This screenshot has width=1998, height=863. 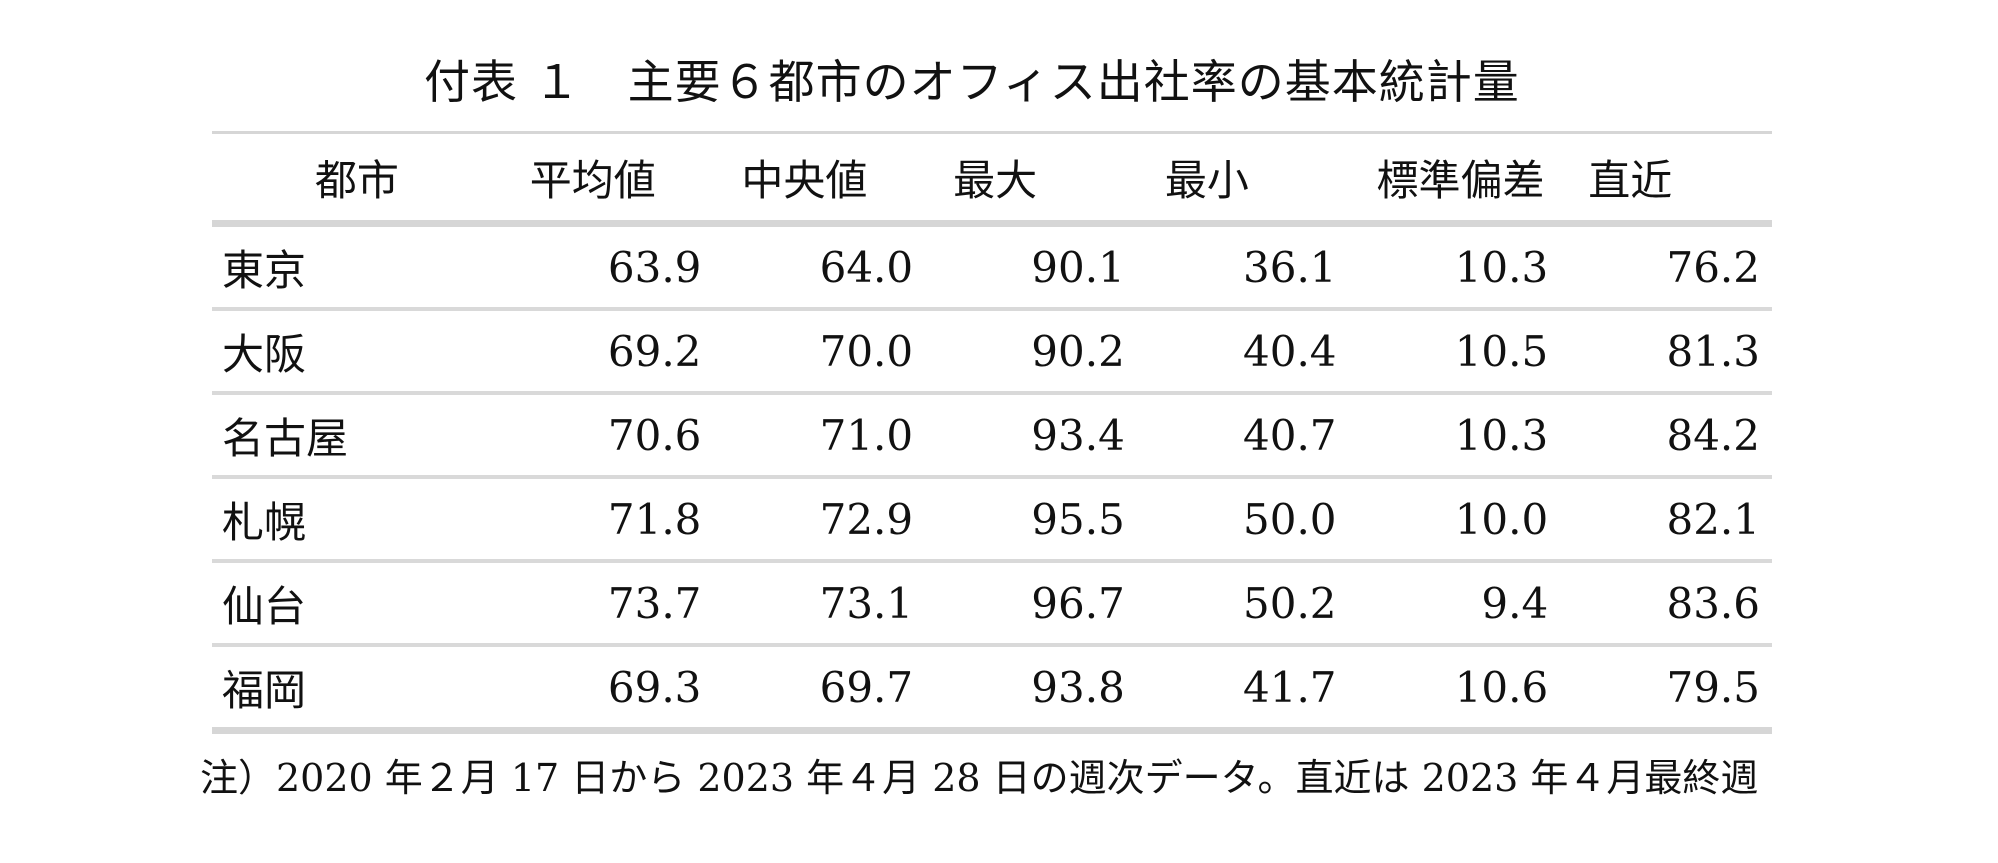 I want to click on latest-cell: 83.6, so click(x=1666, y=604).